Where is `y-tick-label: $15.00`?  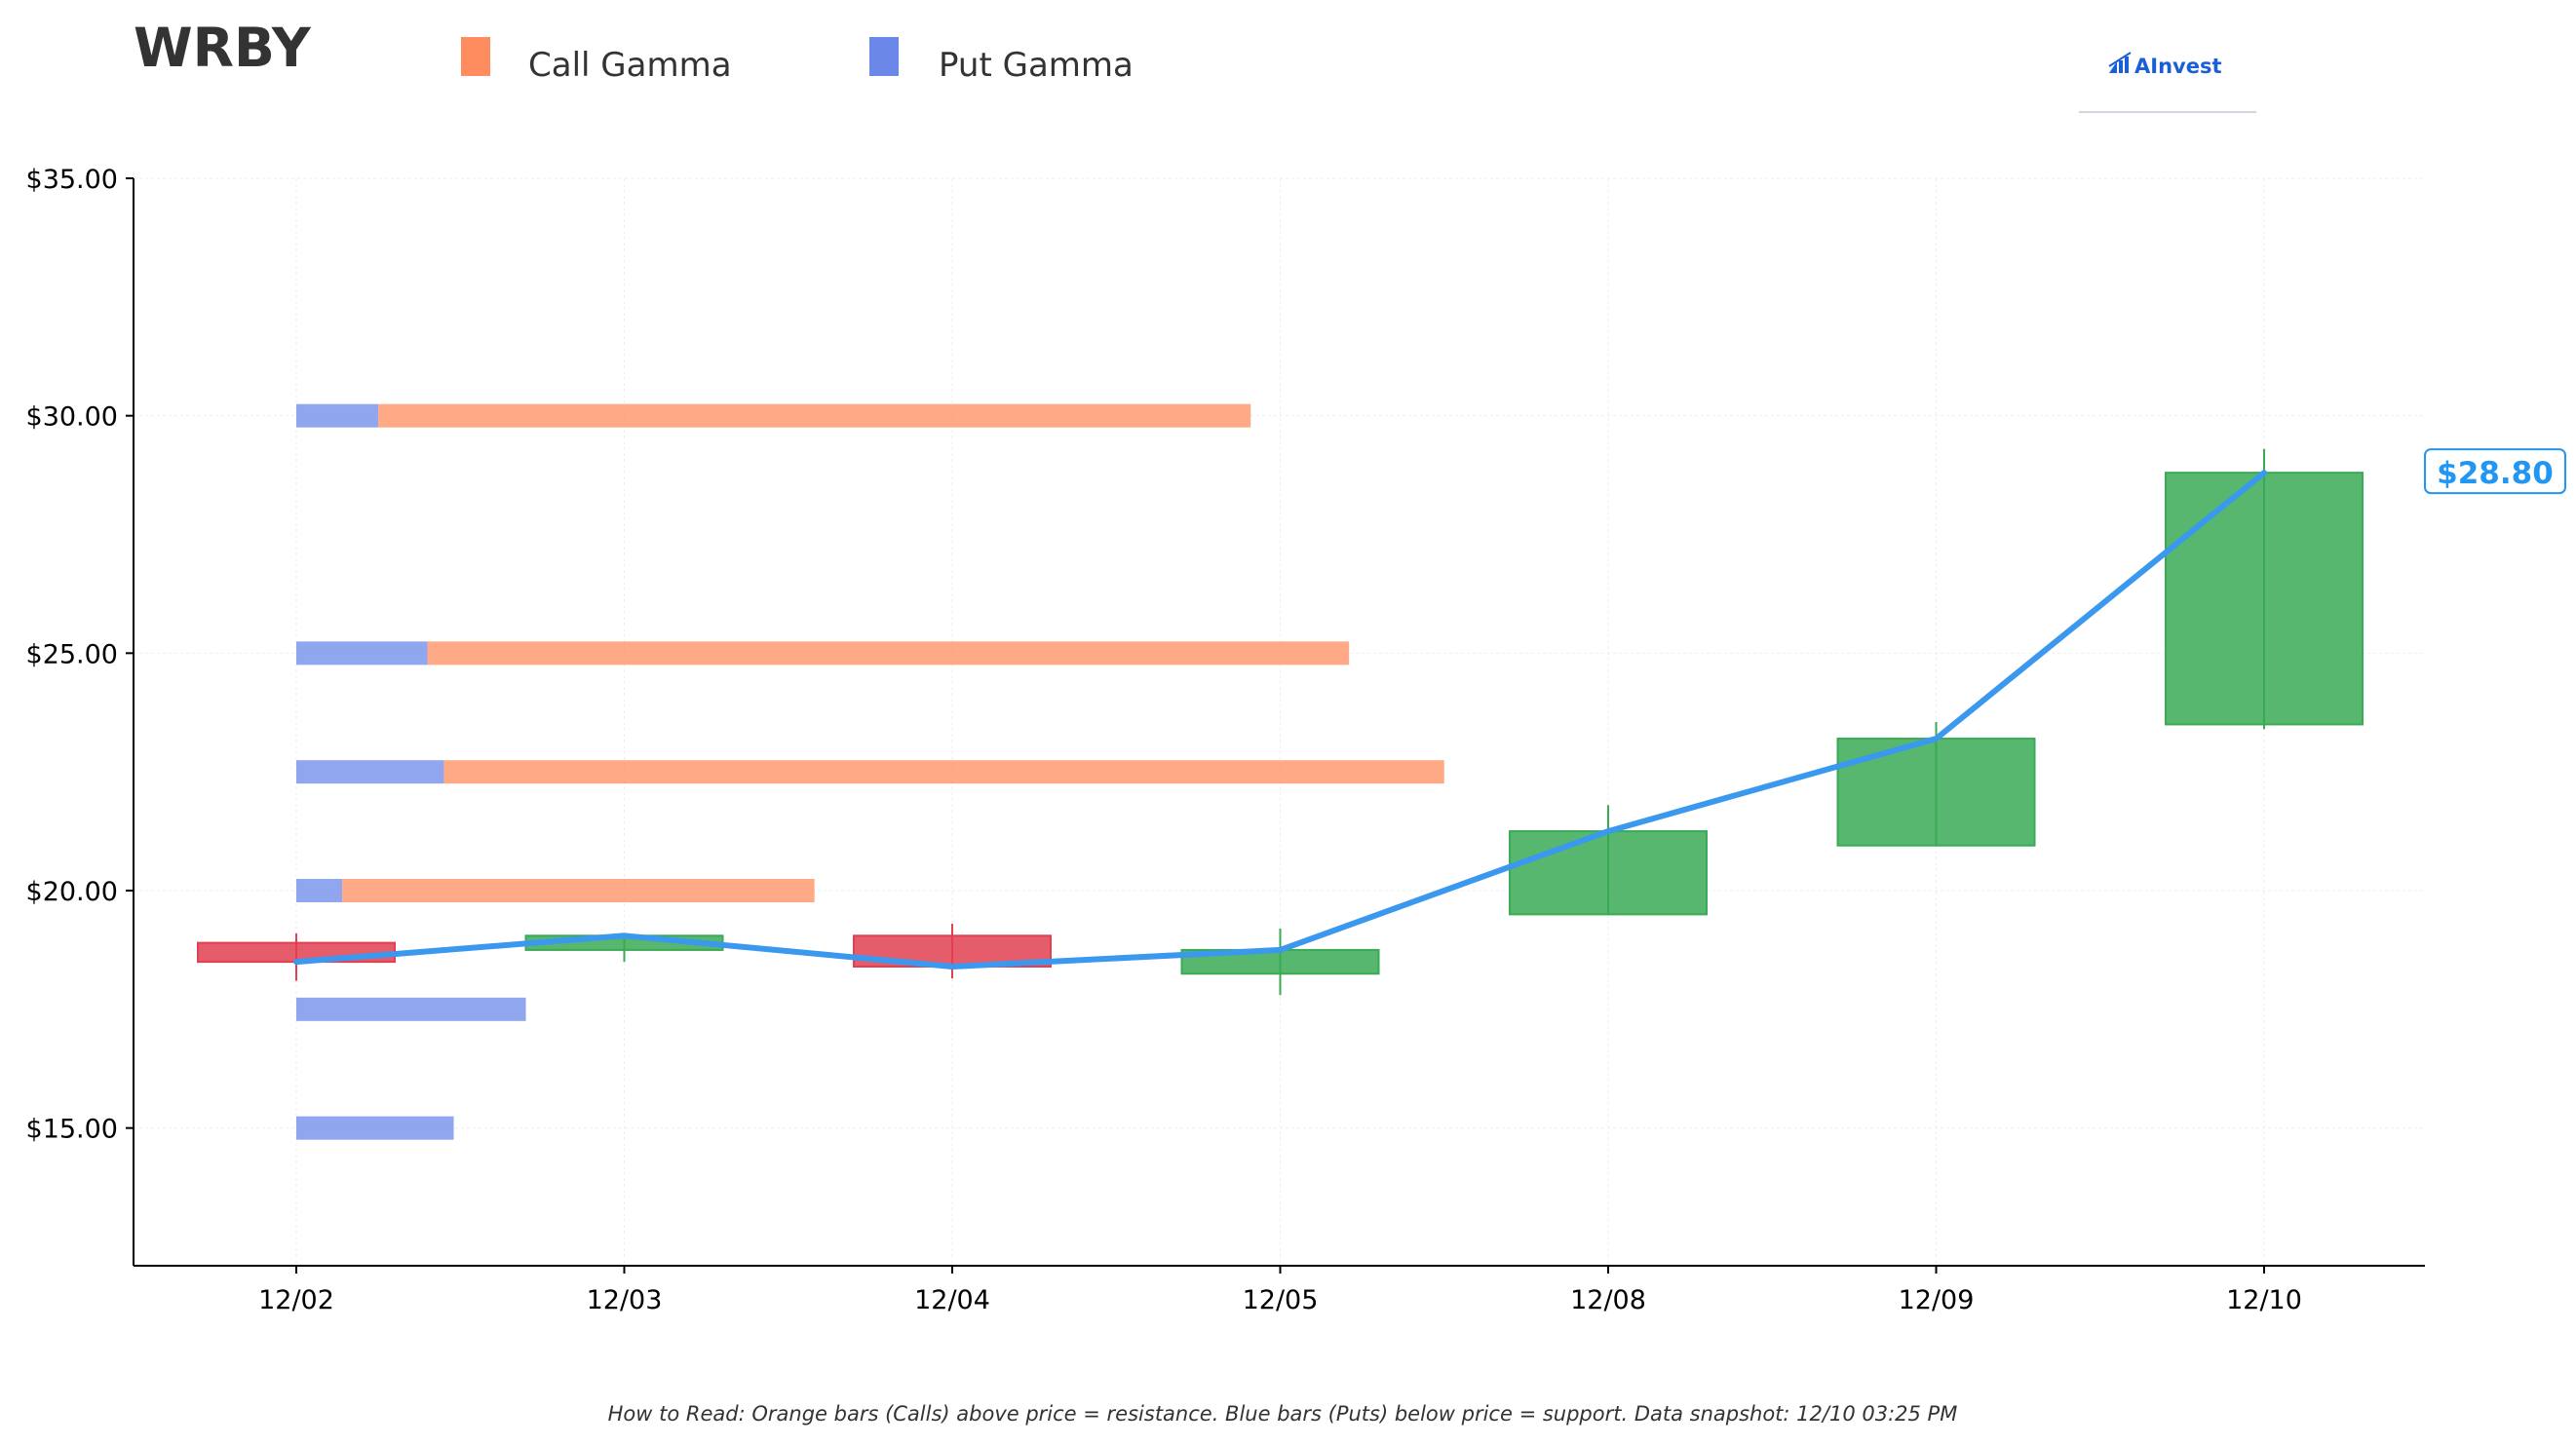 y-tick-label: $15.00 is located at coordinates (72, 1130).